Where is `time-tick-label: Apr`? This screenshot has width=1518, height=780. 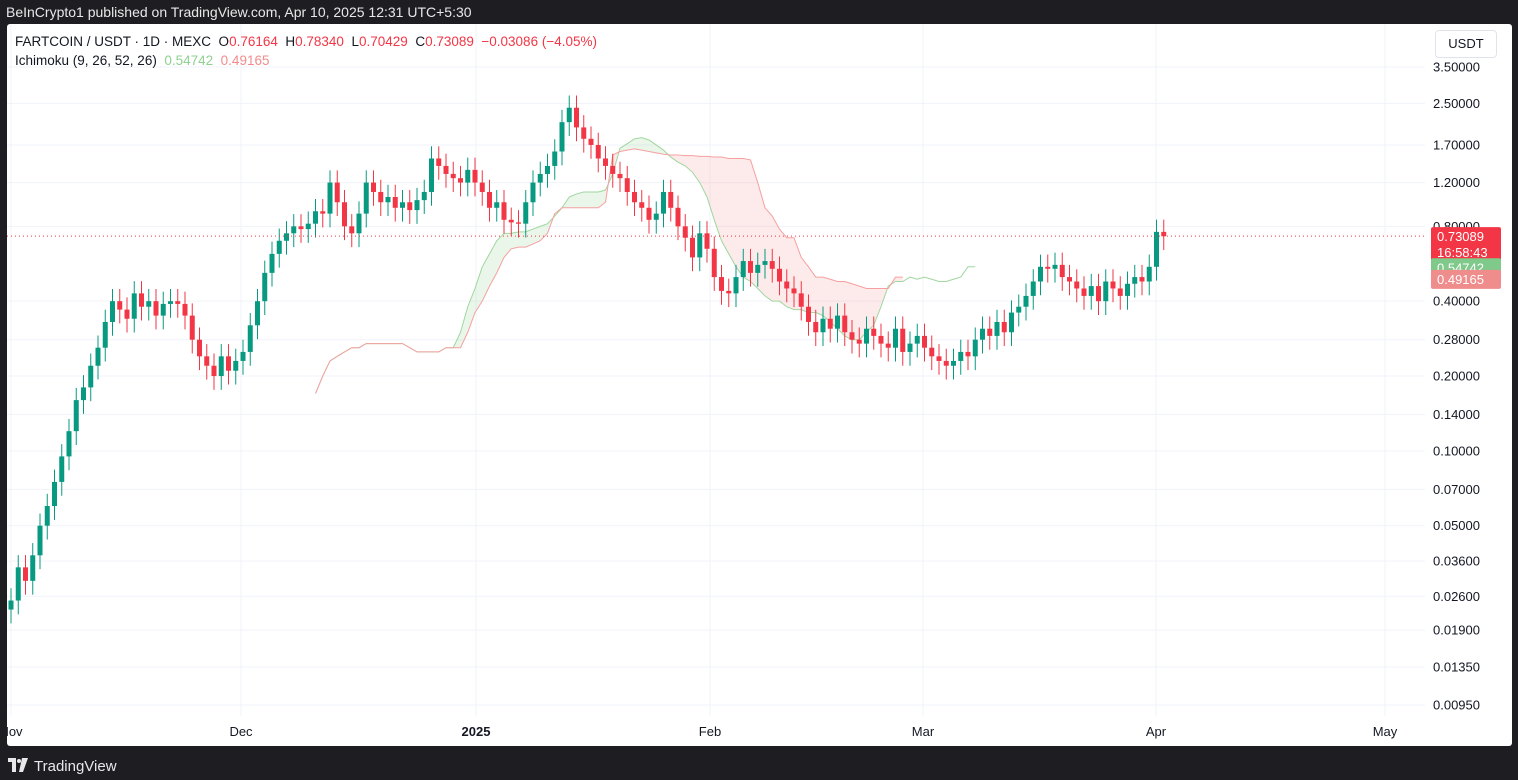 time-tick-label: Apr is located at coordinates (1156, 731).